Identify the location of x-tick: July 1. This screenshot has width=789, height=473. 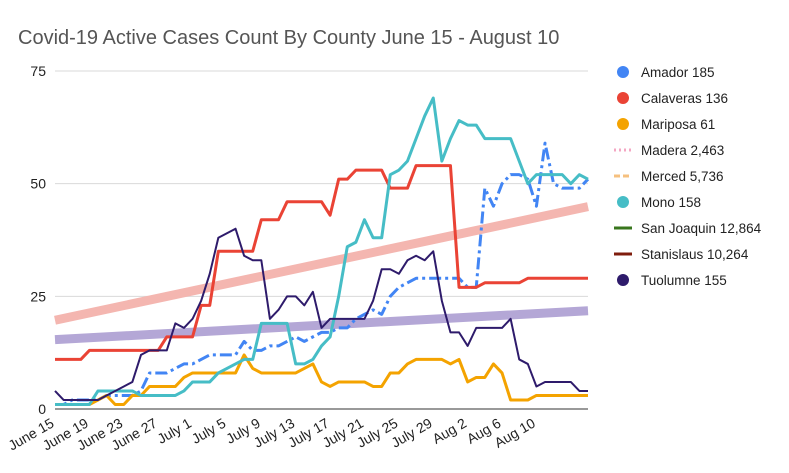
(174, 431).